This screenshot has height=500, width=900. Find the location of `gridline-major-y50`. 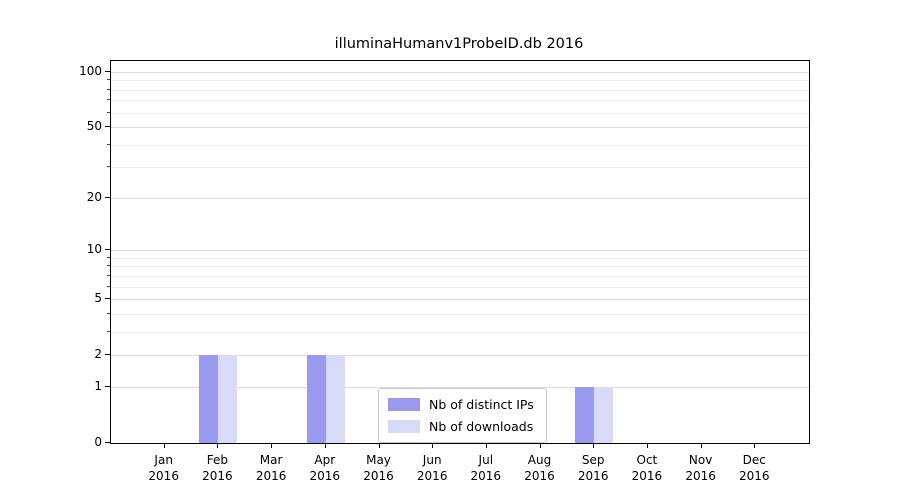

gridline-major-y50 is located at coordinates (460, 127).